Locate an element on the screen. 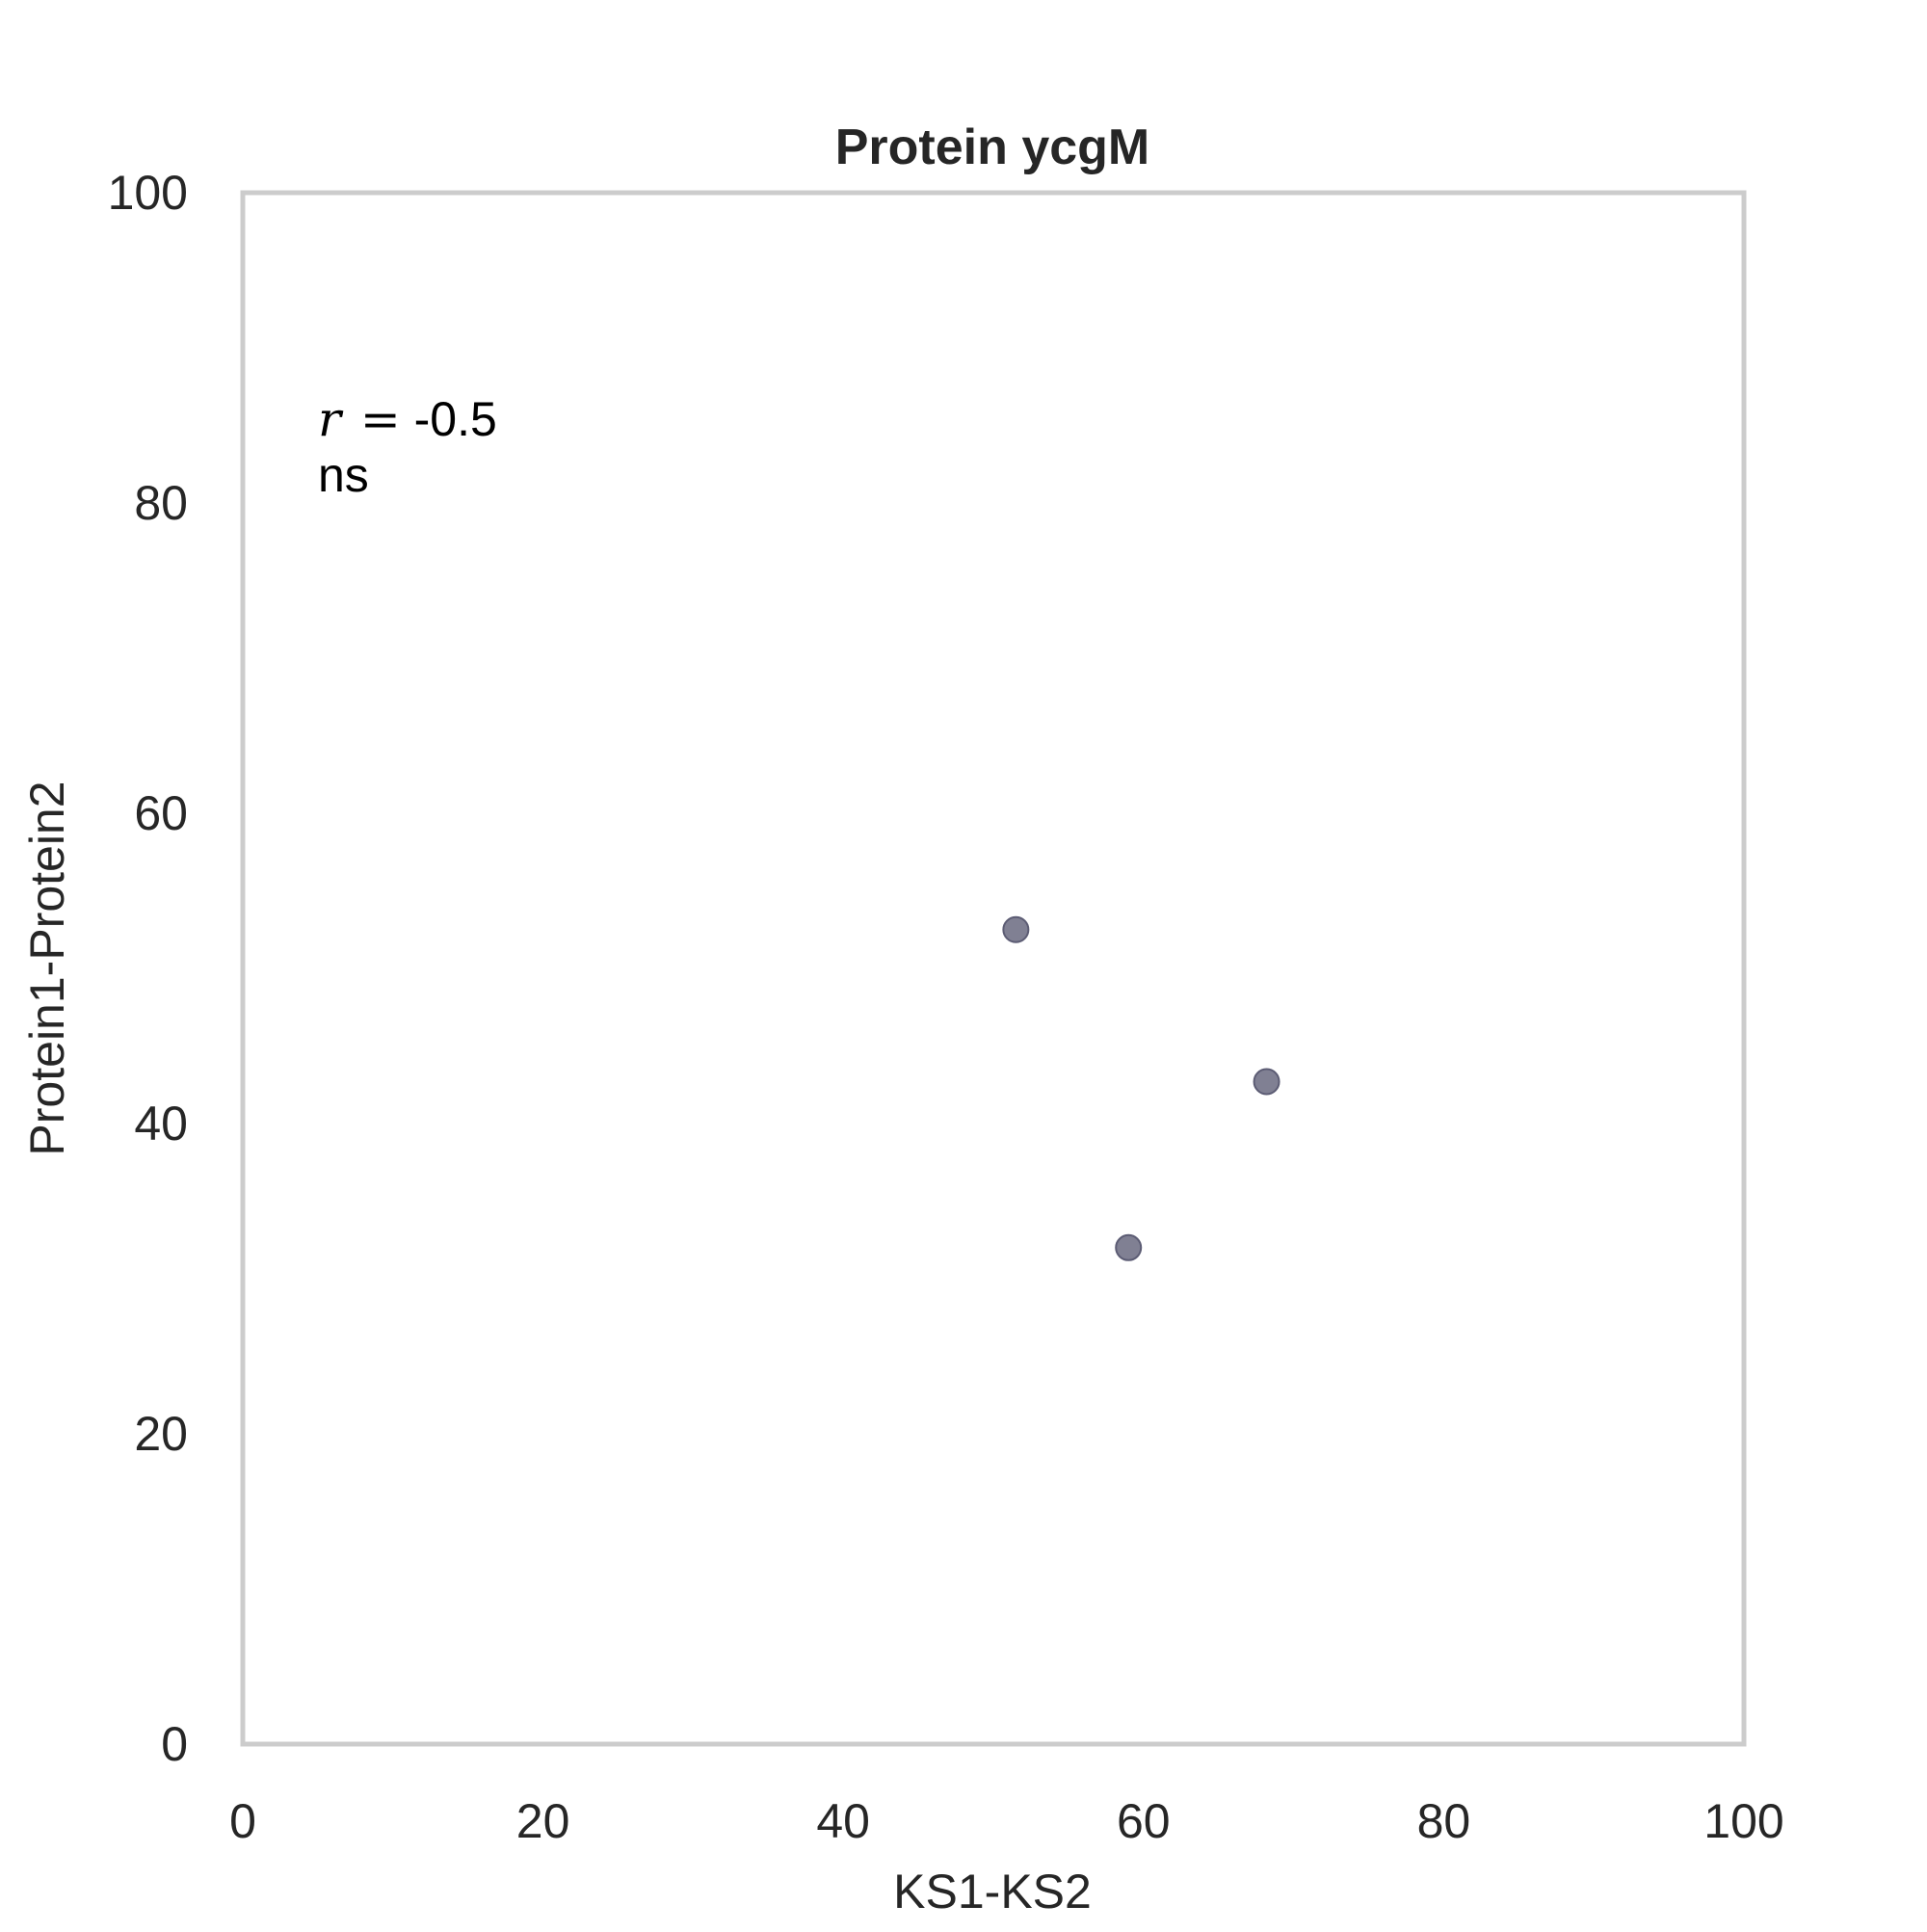 The image size is (1927, 1932). r-equals: = is located at coordinates (380, 419).